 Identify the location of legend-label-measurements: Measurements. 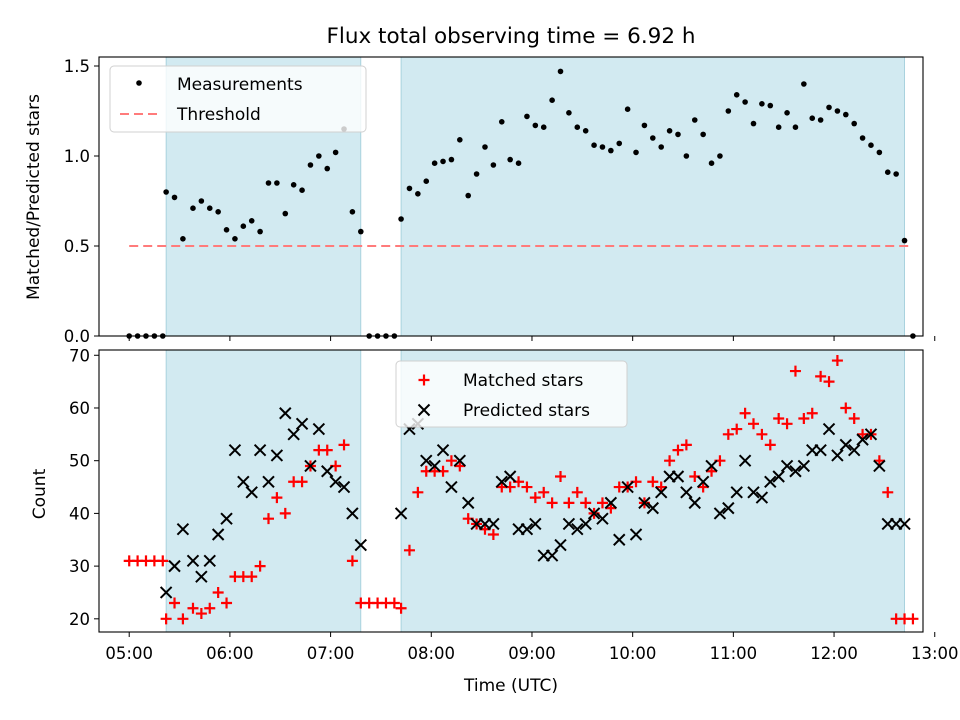
(240, 85).